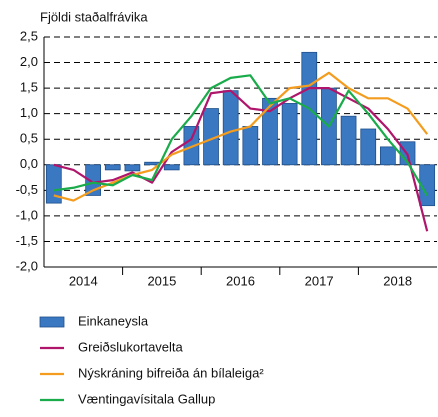 The image size is (438, 417). What do you see at coordinates (131, 346) in the screenshot?
I see `legend-label: Greiðslukortavelta` at bounding box center [131, 346].